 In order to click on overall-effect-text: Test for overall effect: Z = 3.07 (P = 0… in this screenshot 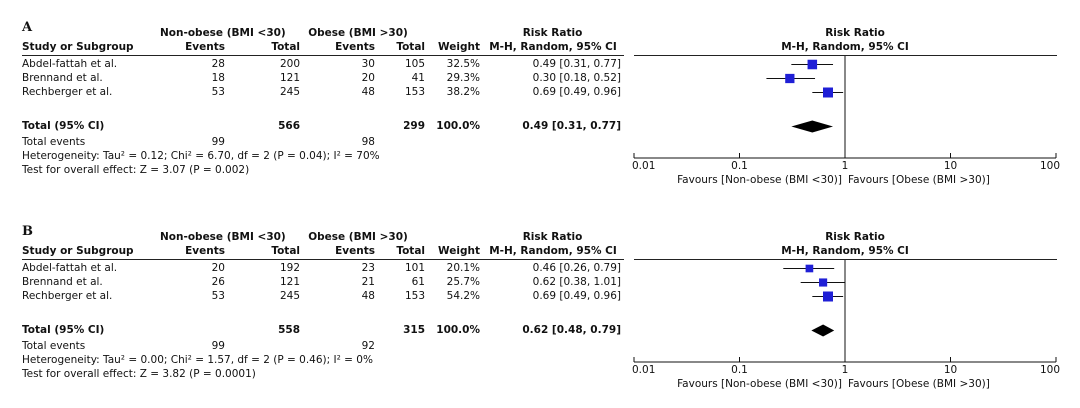, I will do `click(136, 170)`.